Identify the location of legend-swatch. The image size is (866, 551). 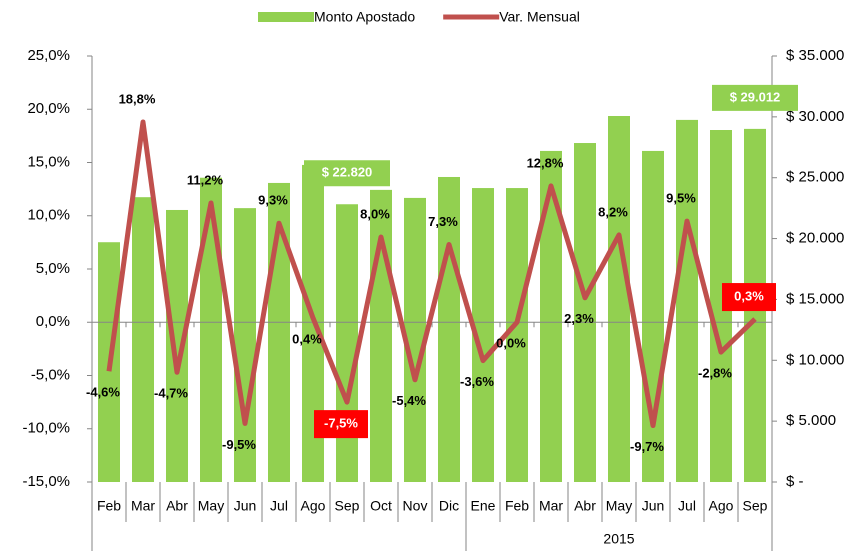
(286, 17).